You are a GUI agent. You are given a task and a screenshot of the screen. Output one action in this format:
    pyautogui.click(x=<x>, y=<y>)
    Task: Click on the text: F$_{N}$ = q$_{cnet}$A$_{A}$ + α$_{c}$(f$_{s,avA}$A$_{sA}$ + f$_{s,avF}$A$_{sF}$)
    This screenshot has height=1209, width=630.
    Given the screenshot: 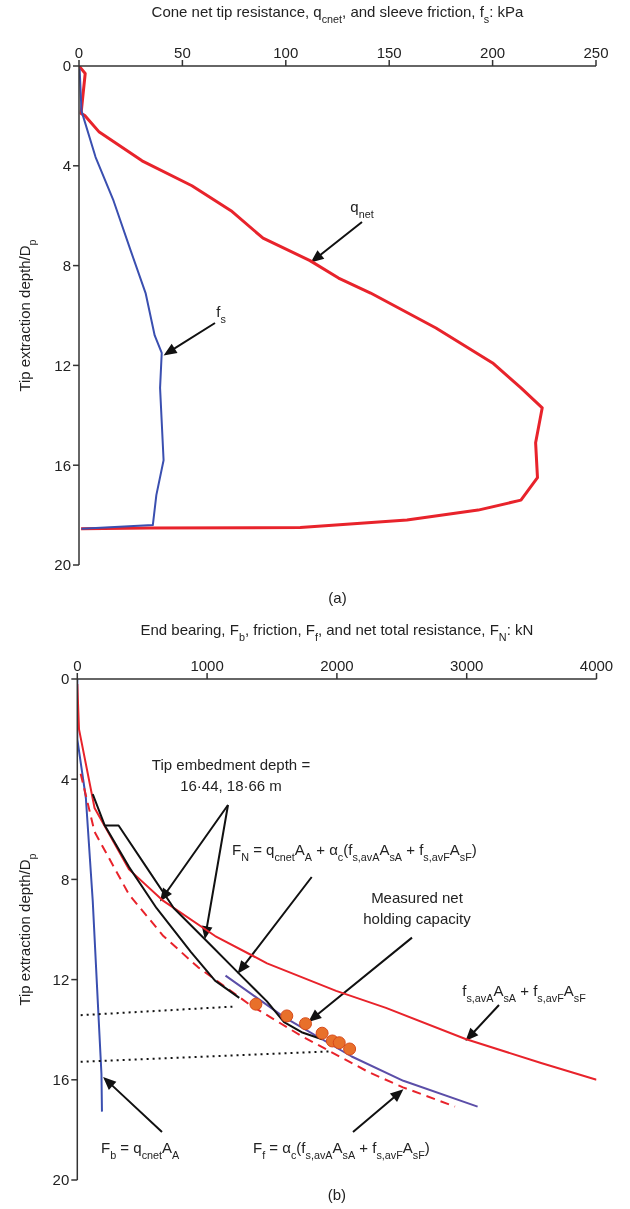 What is the action you would take?
    pyautogui.click(x=354, y=852)
    